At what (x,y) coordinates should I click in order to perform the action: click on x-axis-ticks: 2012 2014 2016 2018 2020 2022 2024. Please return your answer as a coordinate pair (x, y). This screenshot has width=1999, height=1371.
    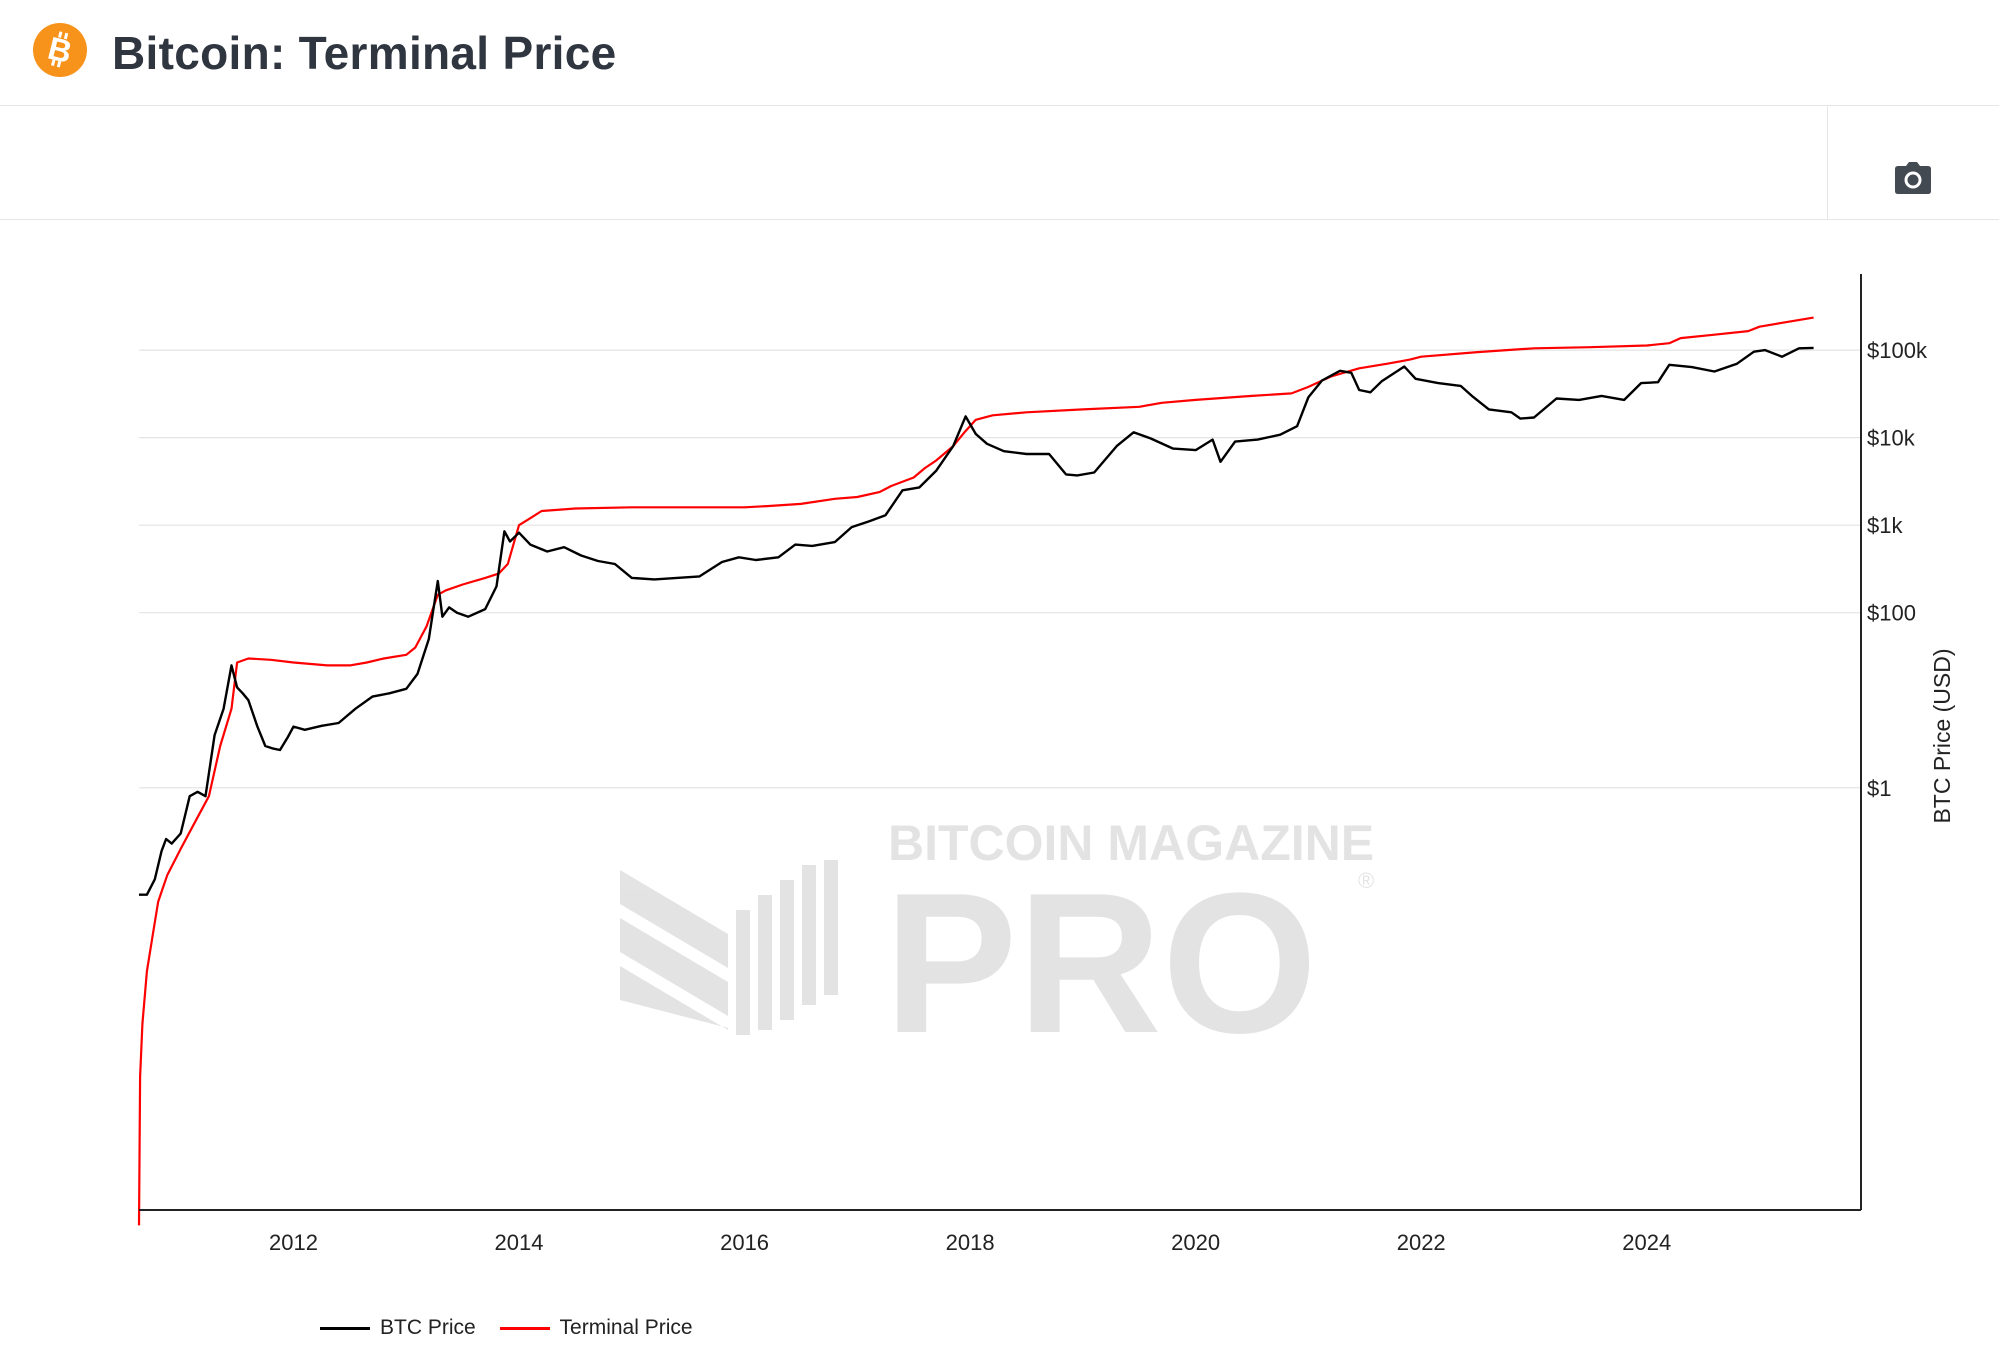
    Looking at the image, I should click on (970, 1242).